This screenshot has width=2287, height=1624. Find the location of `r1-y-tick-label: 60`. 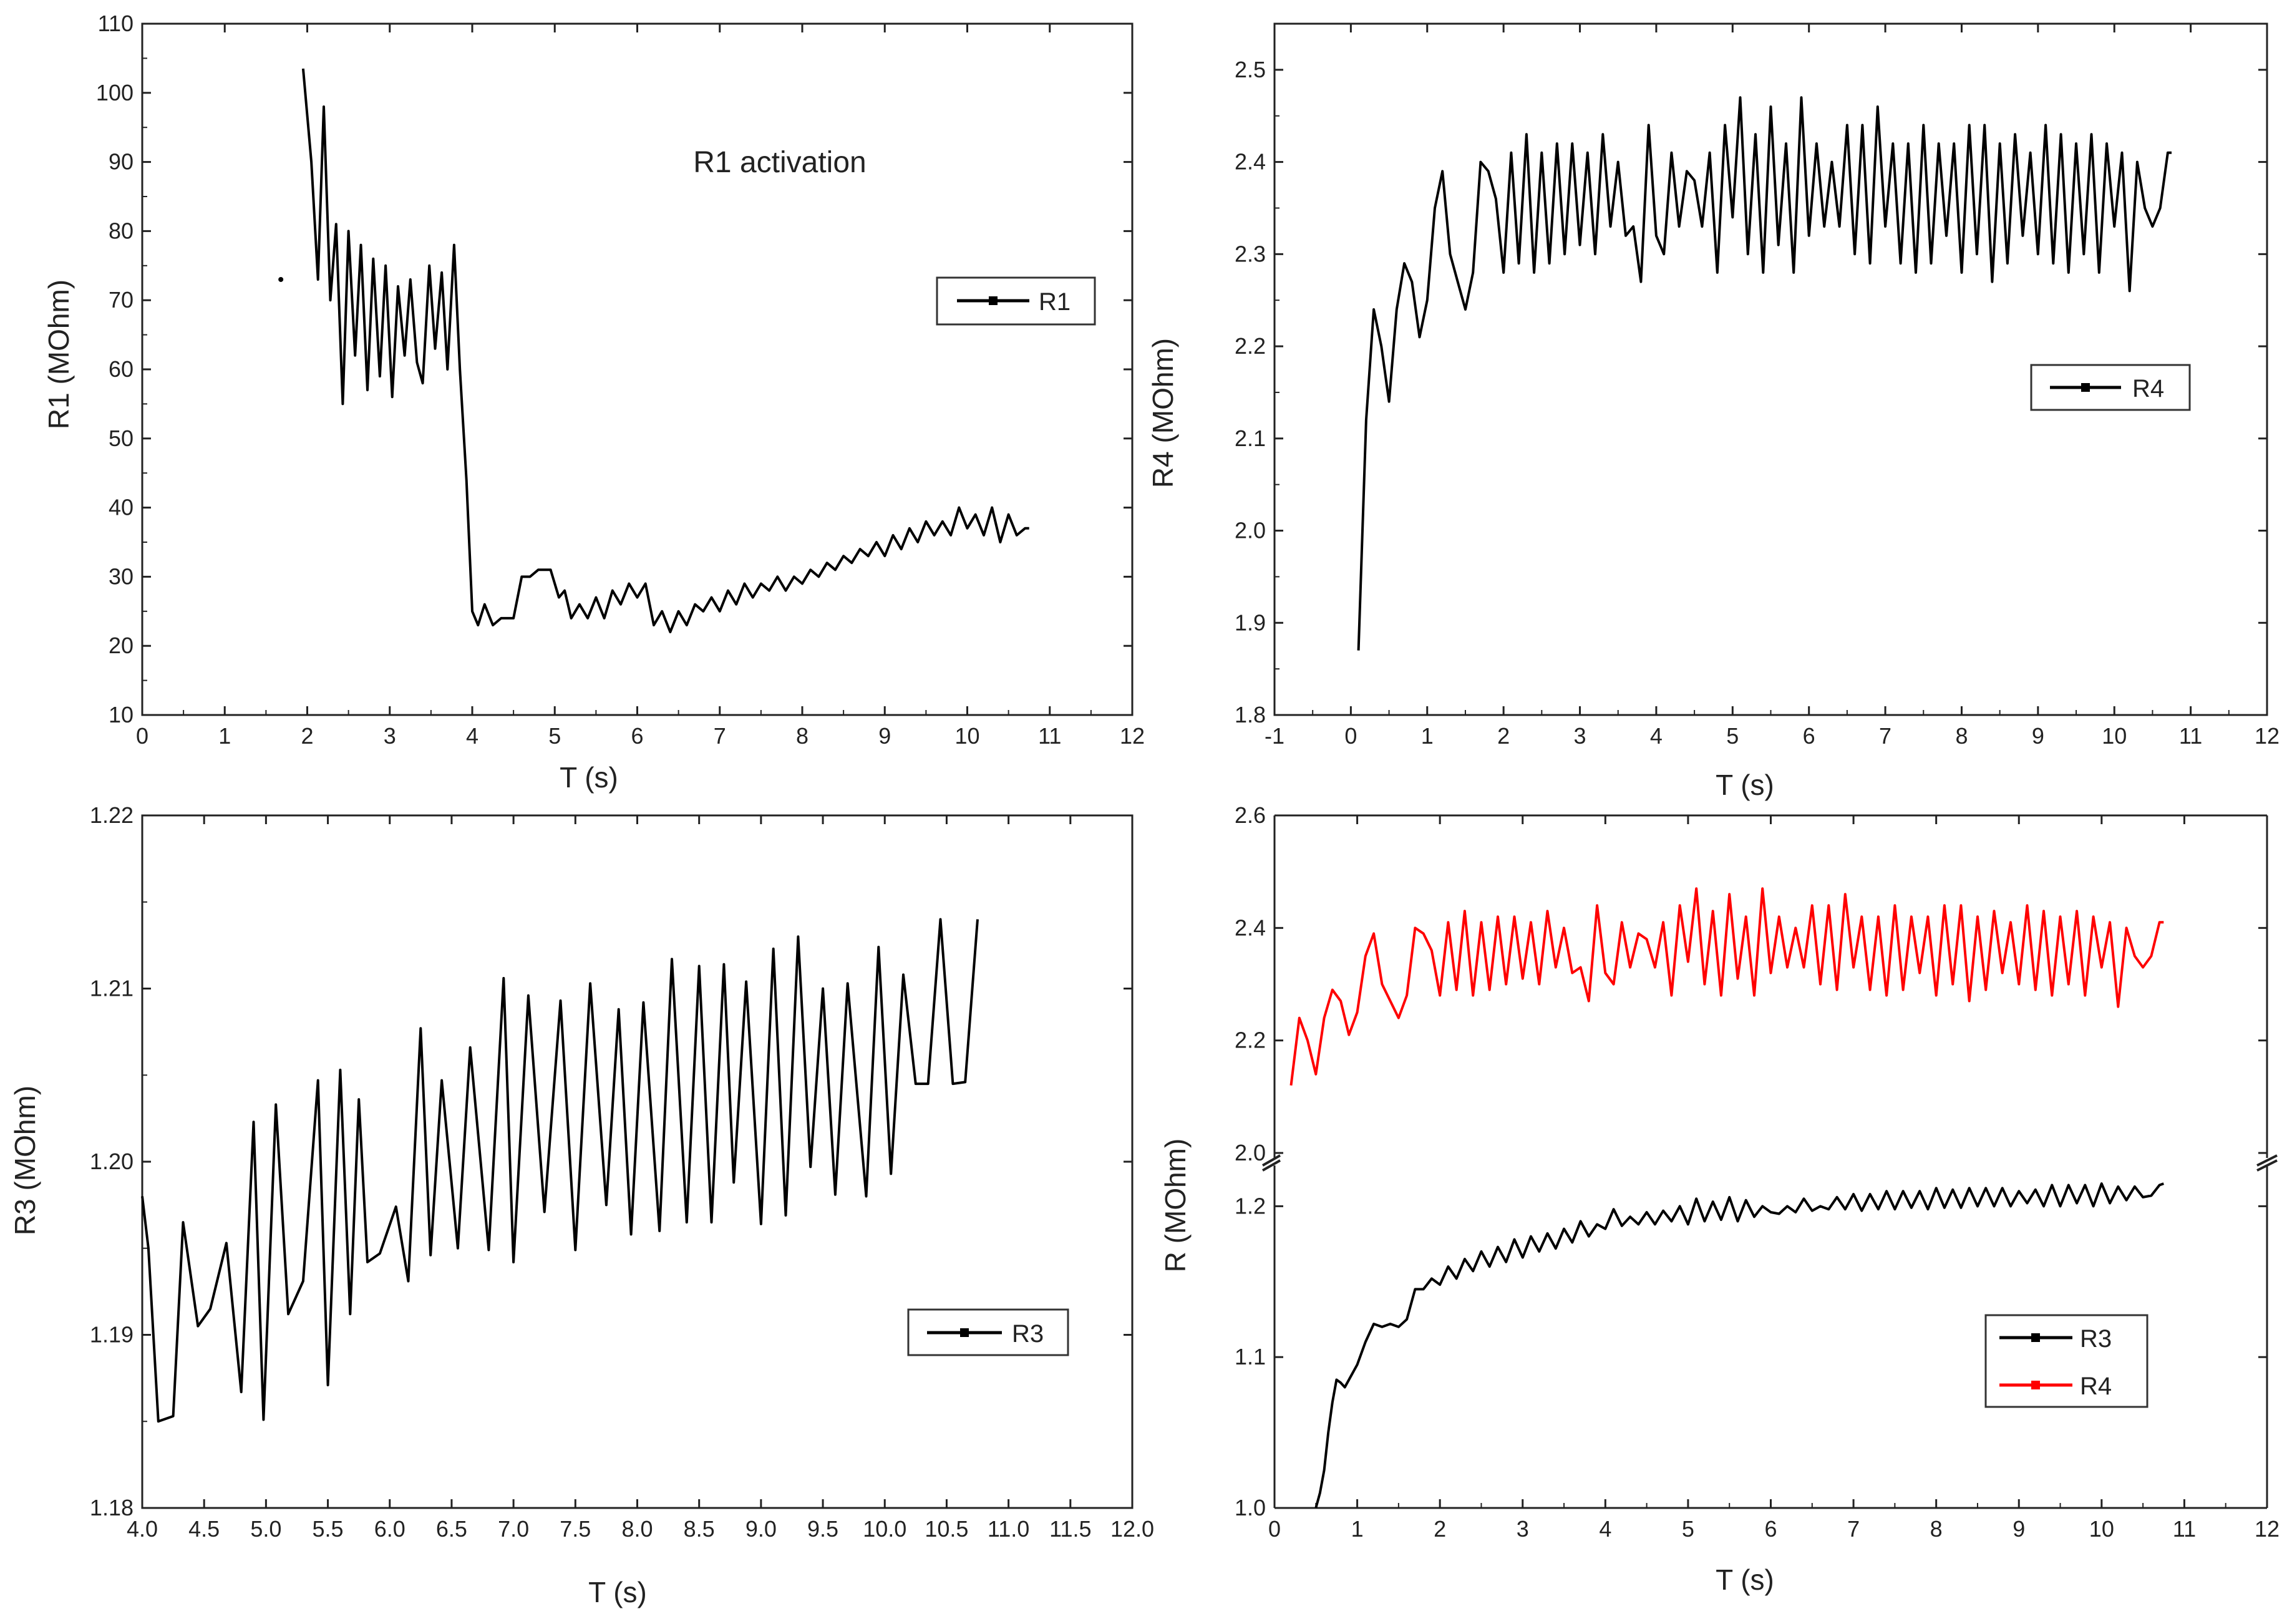

r1-y-tick-label: 60 is located at coordinates (121, 369).